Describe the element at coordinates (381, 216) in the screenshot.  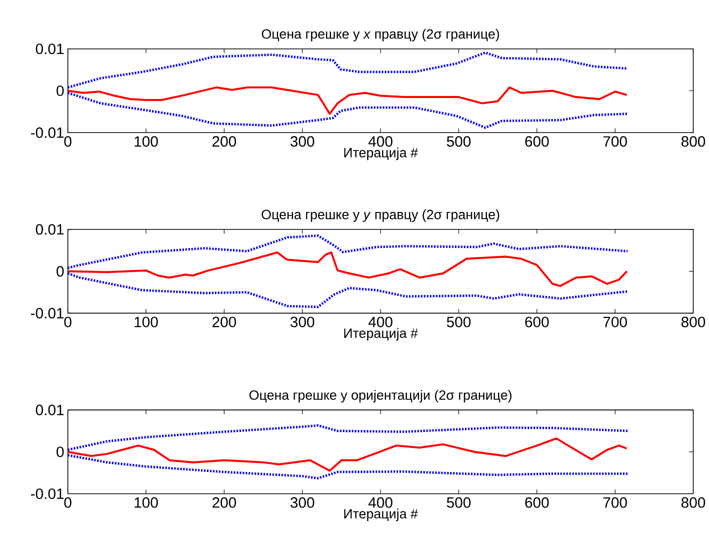
I see `chart-title: Оцена грешке у y правцу (2σ границе)` at that location.